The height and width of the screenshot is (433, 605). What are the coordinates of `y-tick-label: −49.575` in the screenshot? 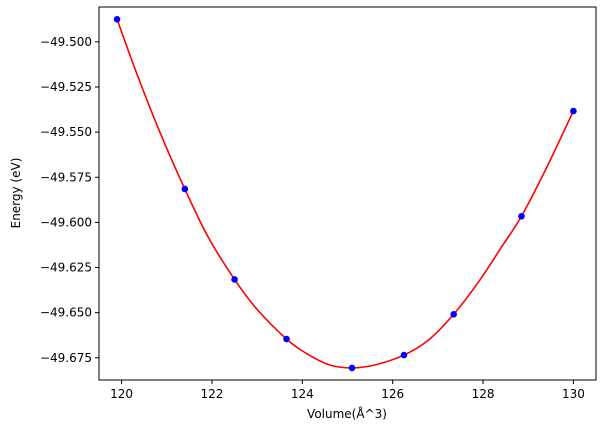 It's located at (66, 177).